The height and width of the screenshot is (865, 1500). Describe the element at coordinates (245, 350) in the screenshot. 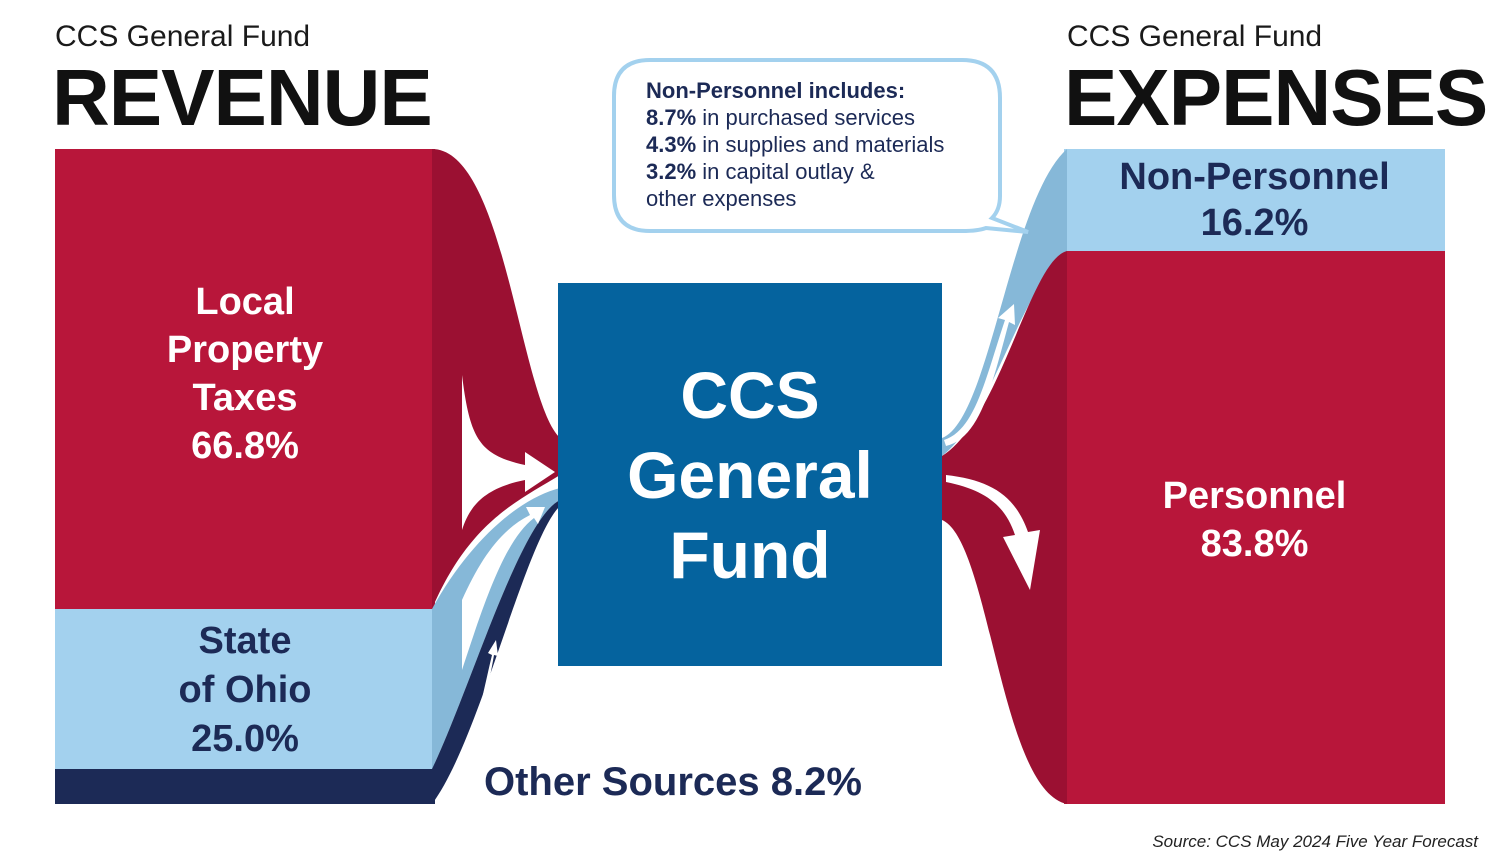

I see `revenue-local-line-2: Property` at that location.